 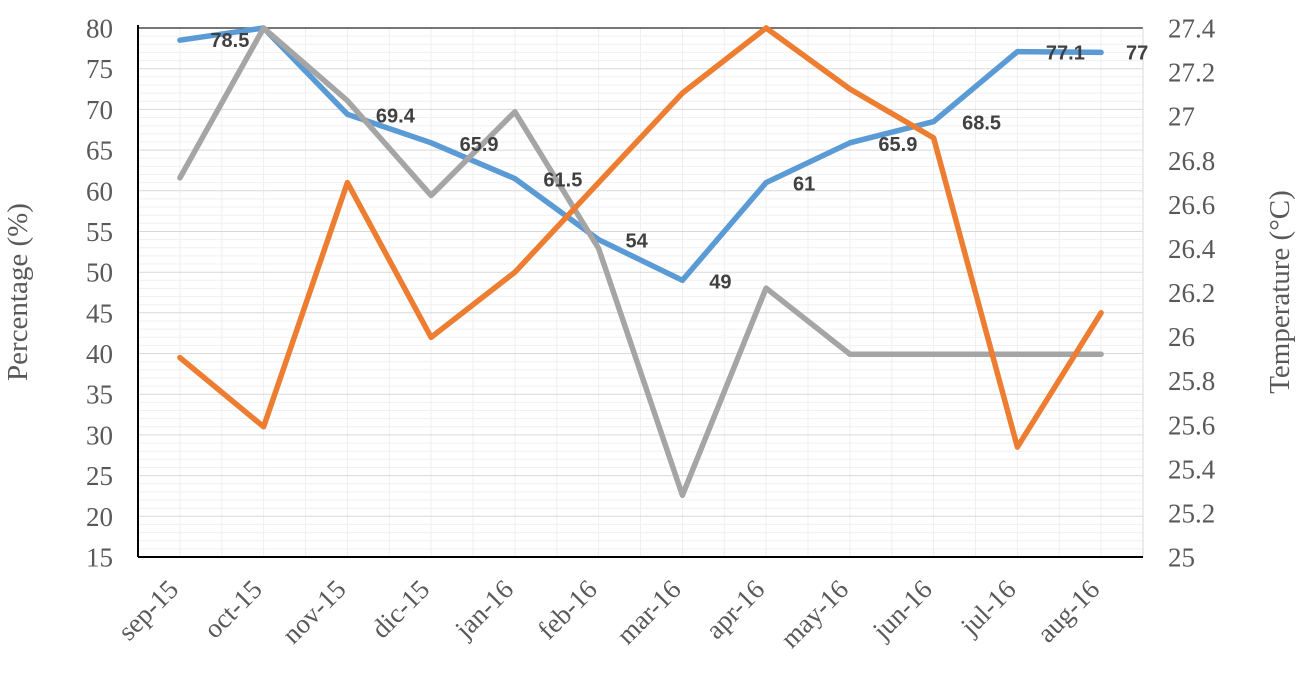 What do you see at coordinates (1191, 381) in the screenshot?
I see `right-axis-tick: 25.8` at bounding box center [1191, 381].